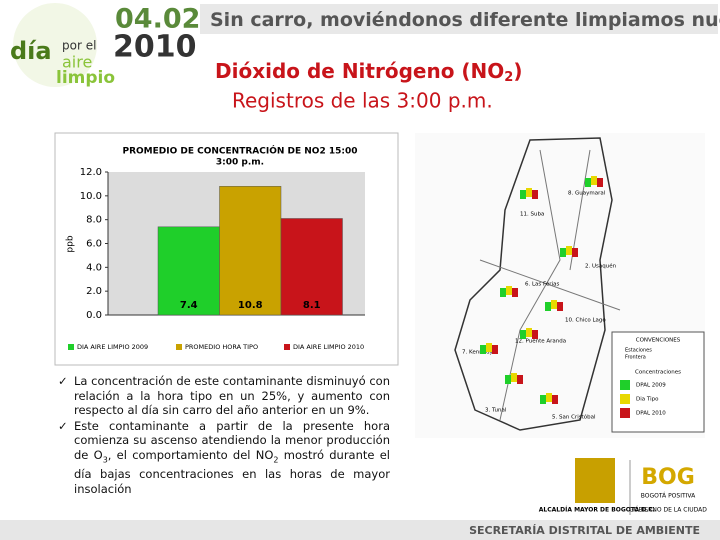 The image size is (720, 540). Describe the element at coordinates (240, 163) in the screenshot. I see `chart-title: 3:00 p.m.` at that location.